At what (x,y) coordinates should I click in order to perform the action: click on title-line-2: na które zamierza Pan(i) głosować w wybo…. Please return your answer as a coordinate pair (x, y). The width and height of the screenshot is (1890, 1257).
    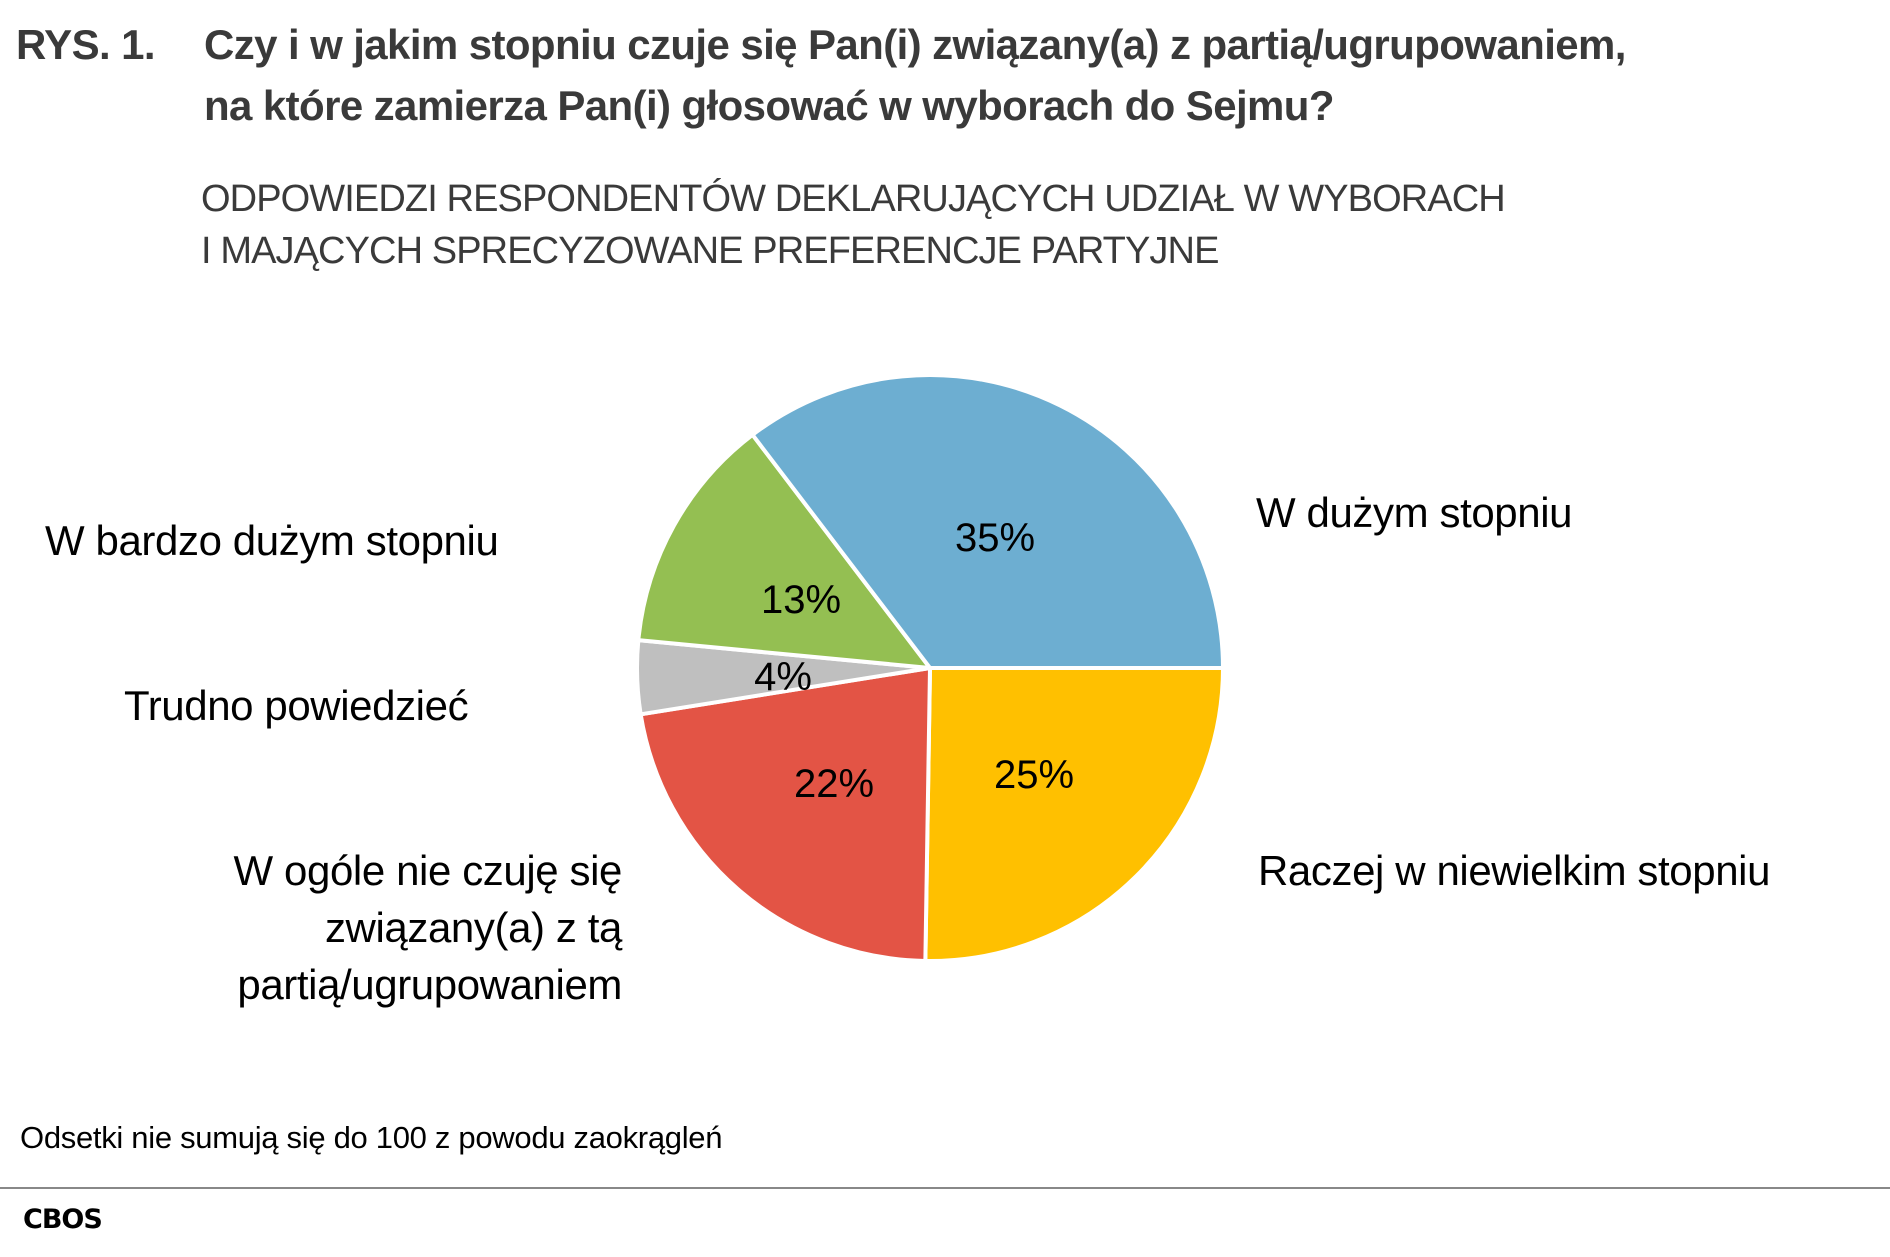
    Looking at the image, I should click on (769, 105).